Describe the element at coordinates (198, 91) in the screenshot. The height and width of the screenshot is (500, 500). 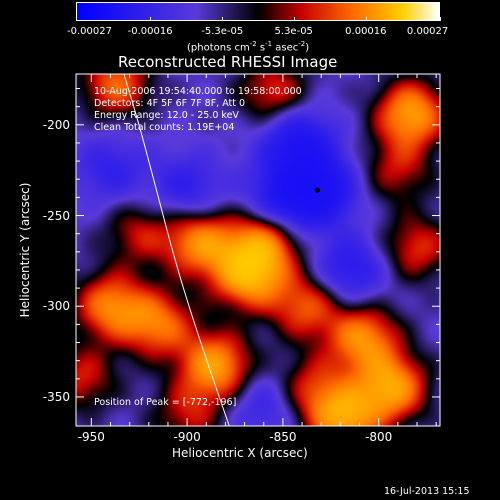
I see `time-range-text: 10-Aug-2006 19:54:40.000 to 19:58:00.000` at that location.